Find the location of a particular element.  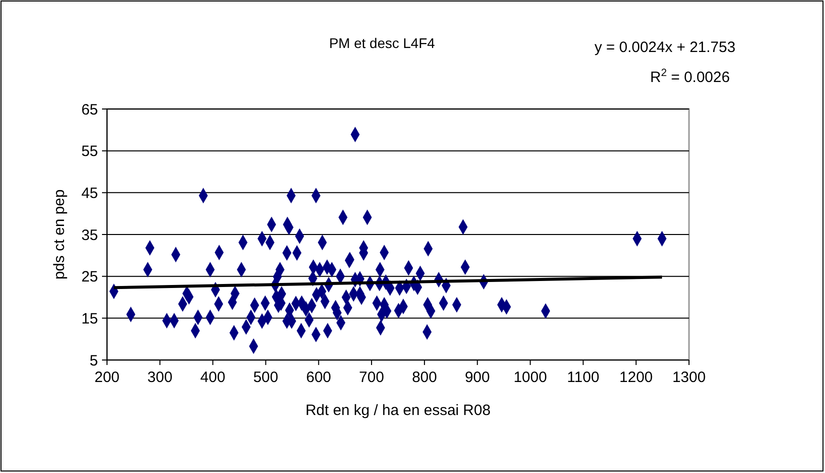

y-tick-label: 55 is located at coordinates (89, 151).